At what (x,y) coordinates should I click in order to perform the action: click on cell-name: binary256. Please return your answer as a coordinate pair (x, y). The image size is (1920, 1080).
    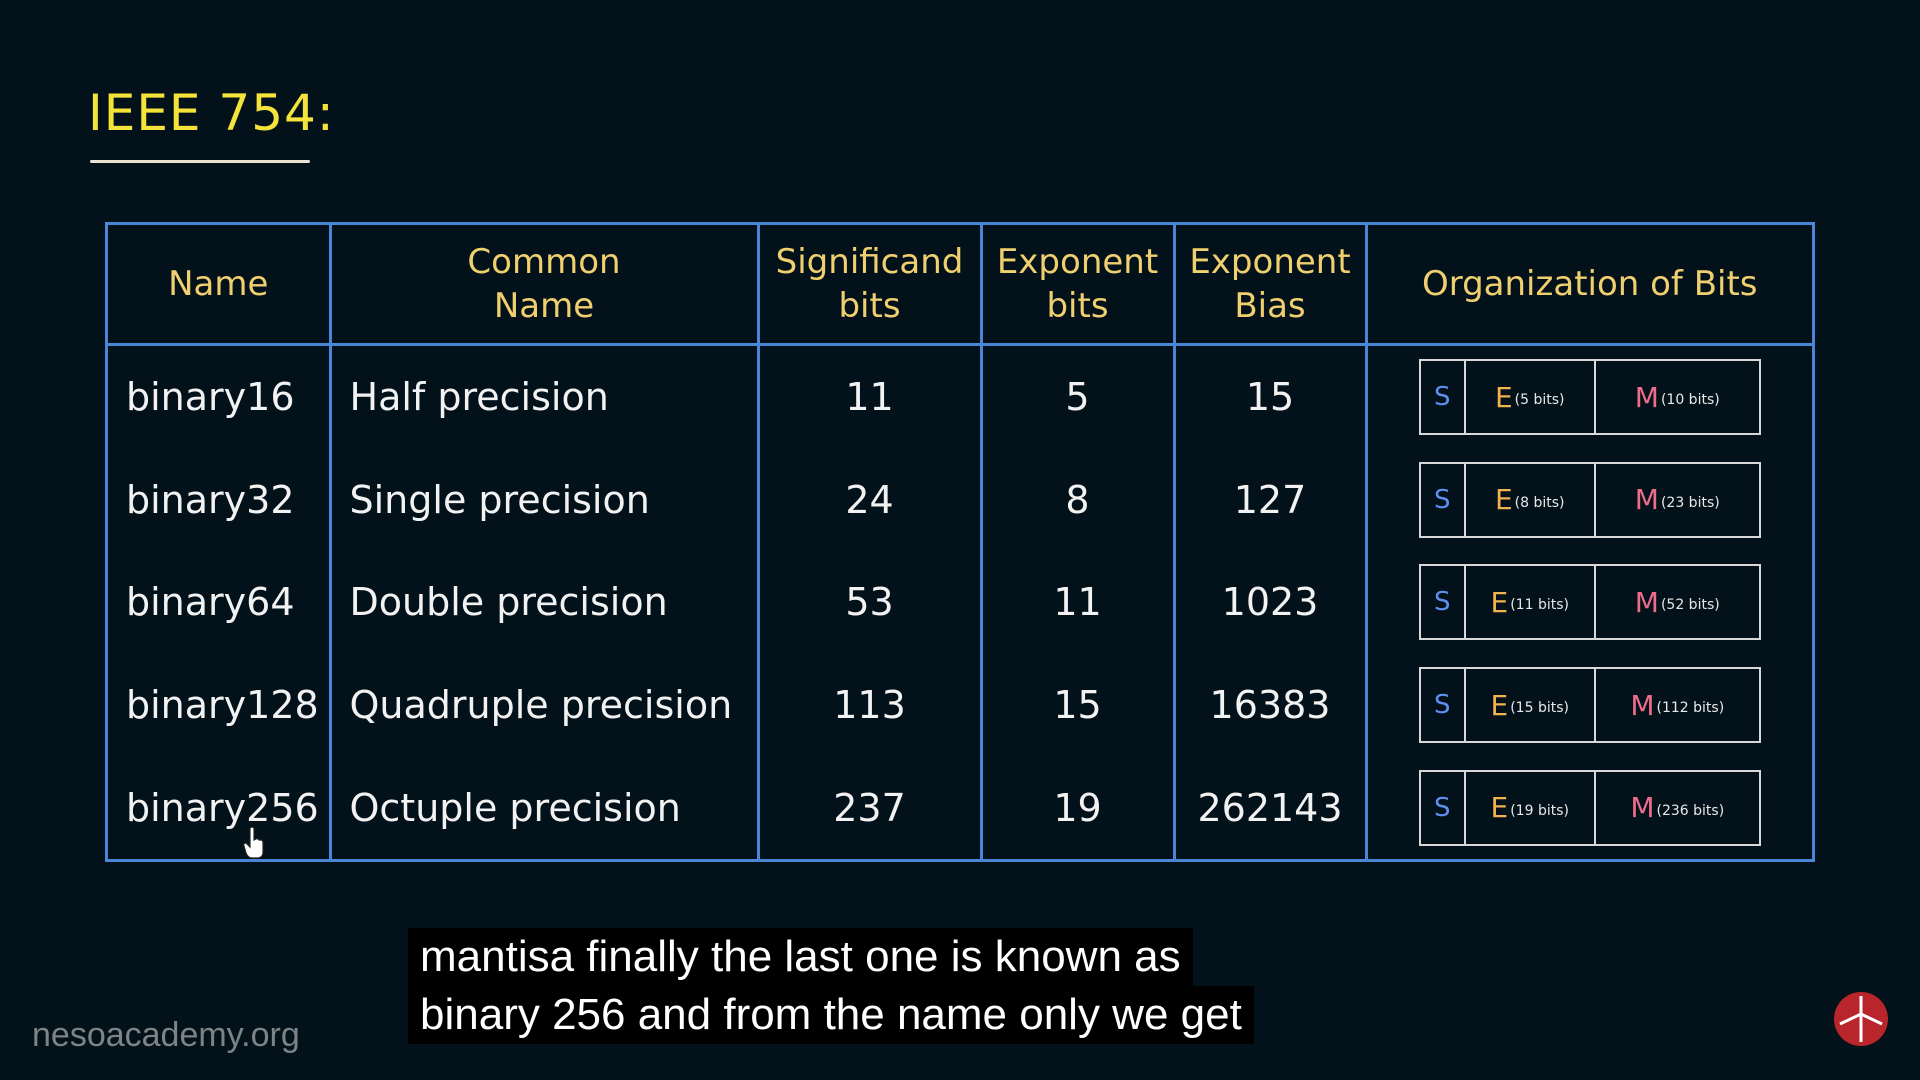
    Looking at the image, I should click on (222, 807).